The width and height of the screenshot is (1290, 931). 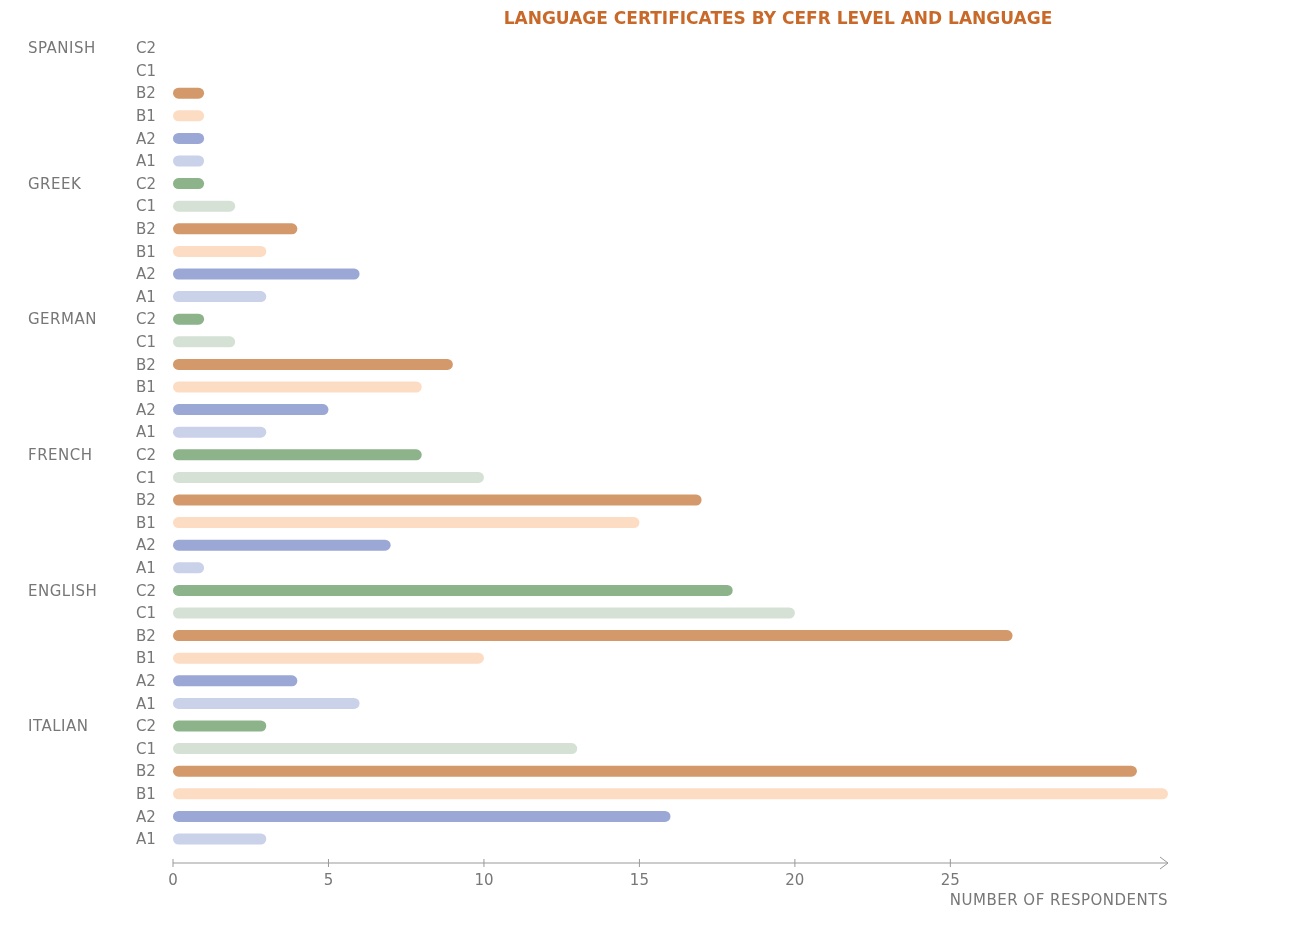 What do you see at coordinates (484, 880) in the screenshot?
I see `x-tick-label: 10` at bounding box center [484, 880].